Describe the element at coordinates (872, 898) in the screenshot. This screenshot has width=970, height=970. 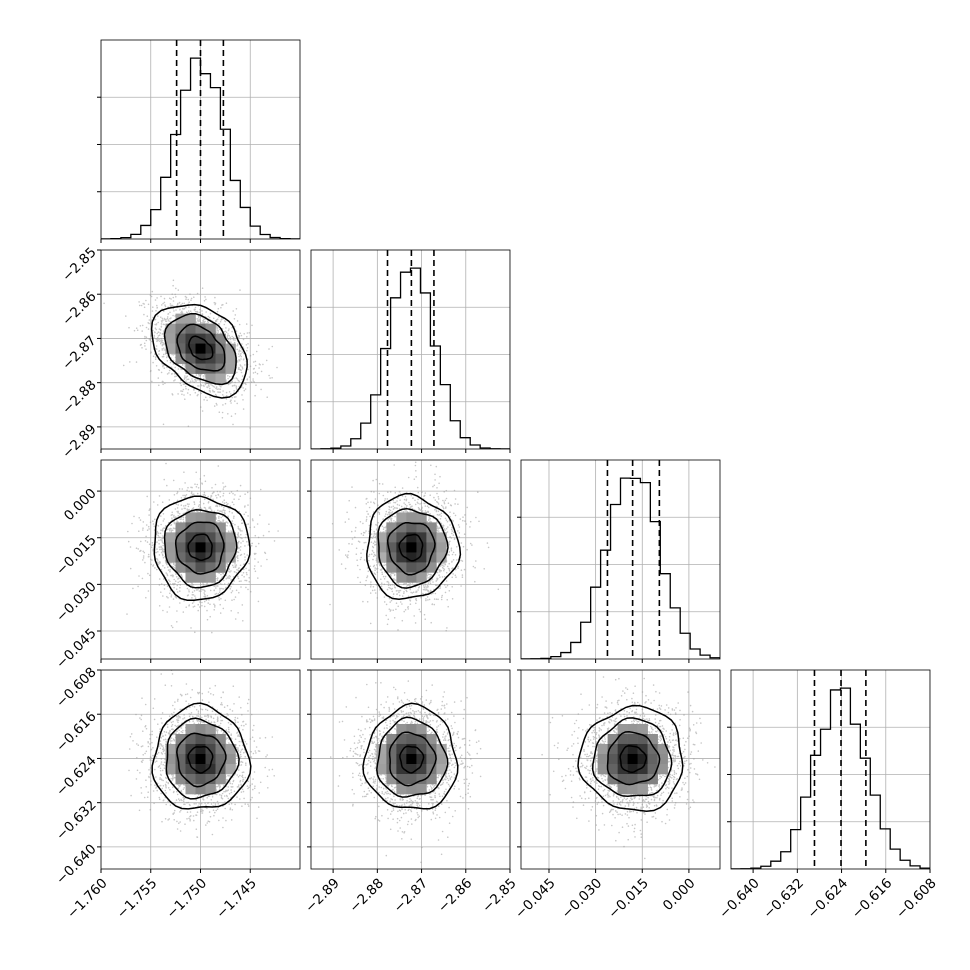
I see `x-tick-label: −0.616` at that location.